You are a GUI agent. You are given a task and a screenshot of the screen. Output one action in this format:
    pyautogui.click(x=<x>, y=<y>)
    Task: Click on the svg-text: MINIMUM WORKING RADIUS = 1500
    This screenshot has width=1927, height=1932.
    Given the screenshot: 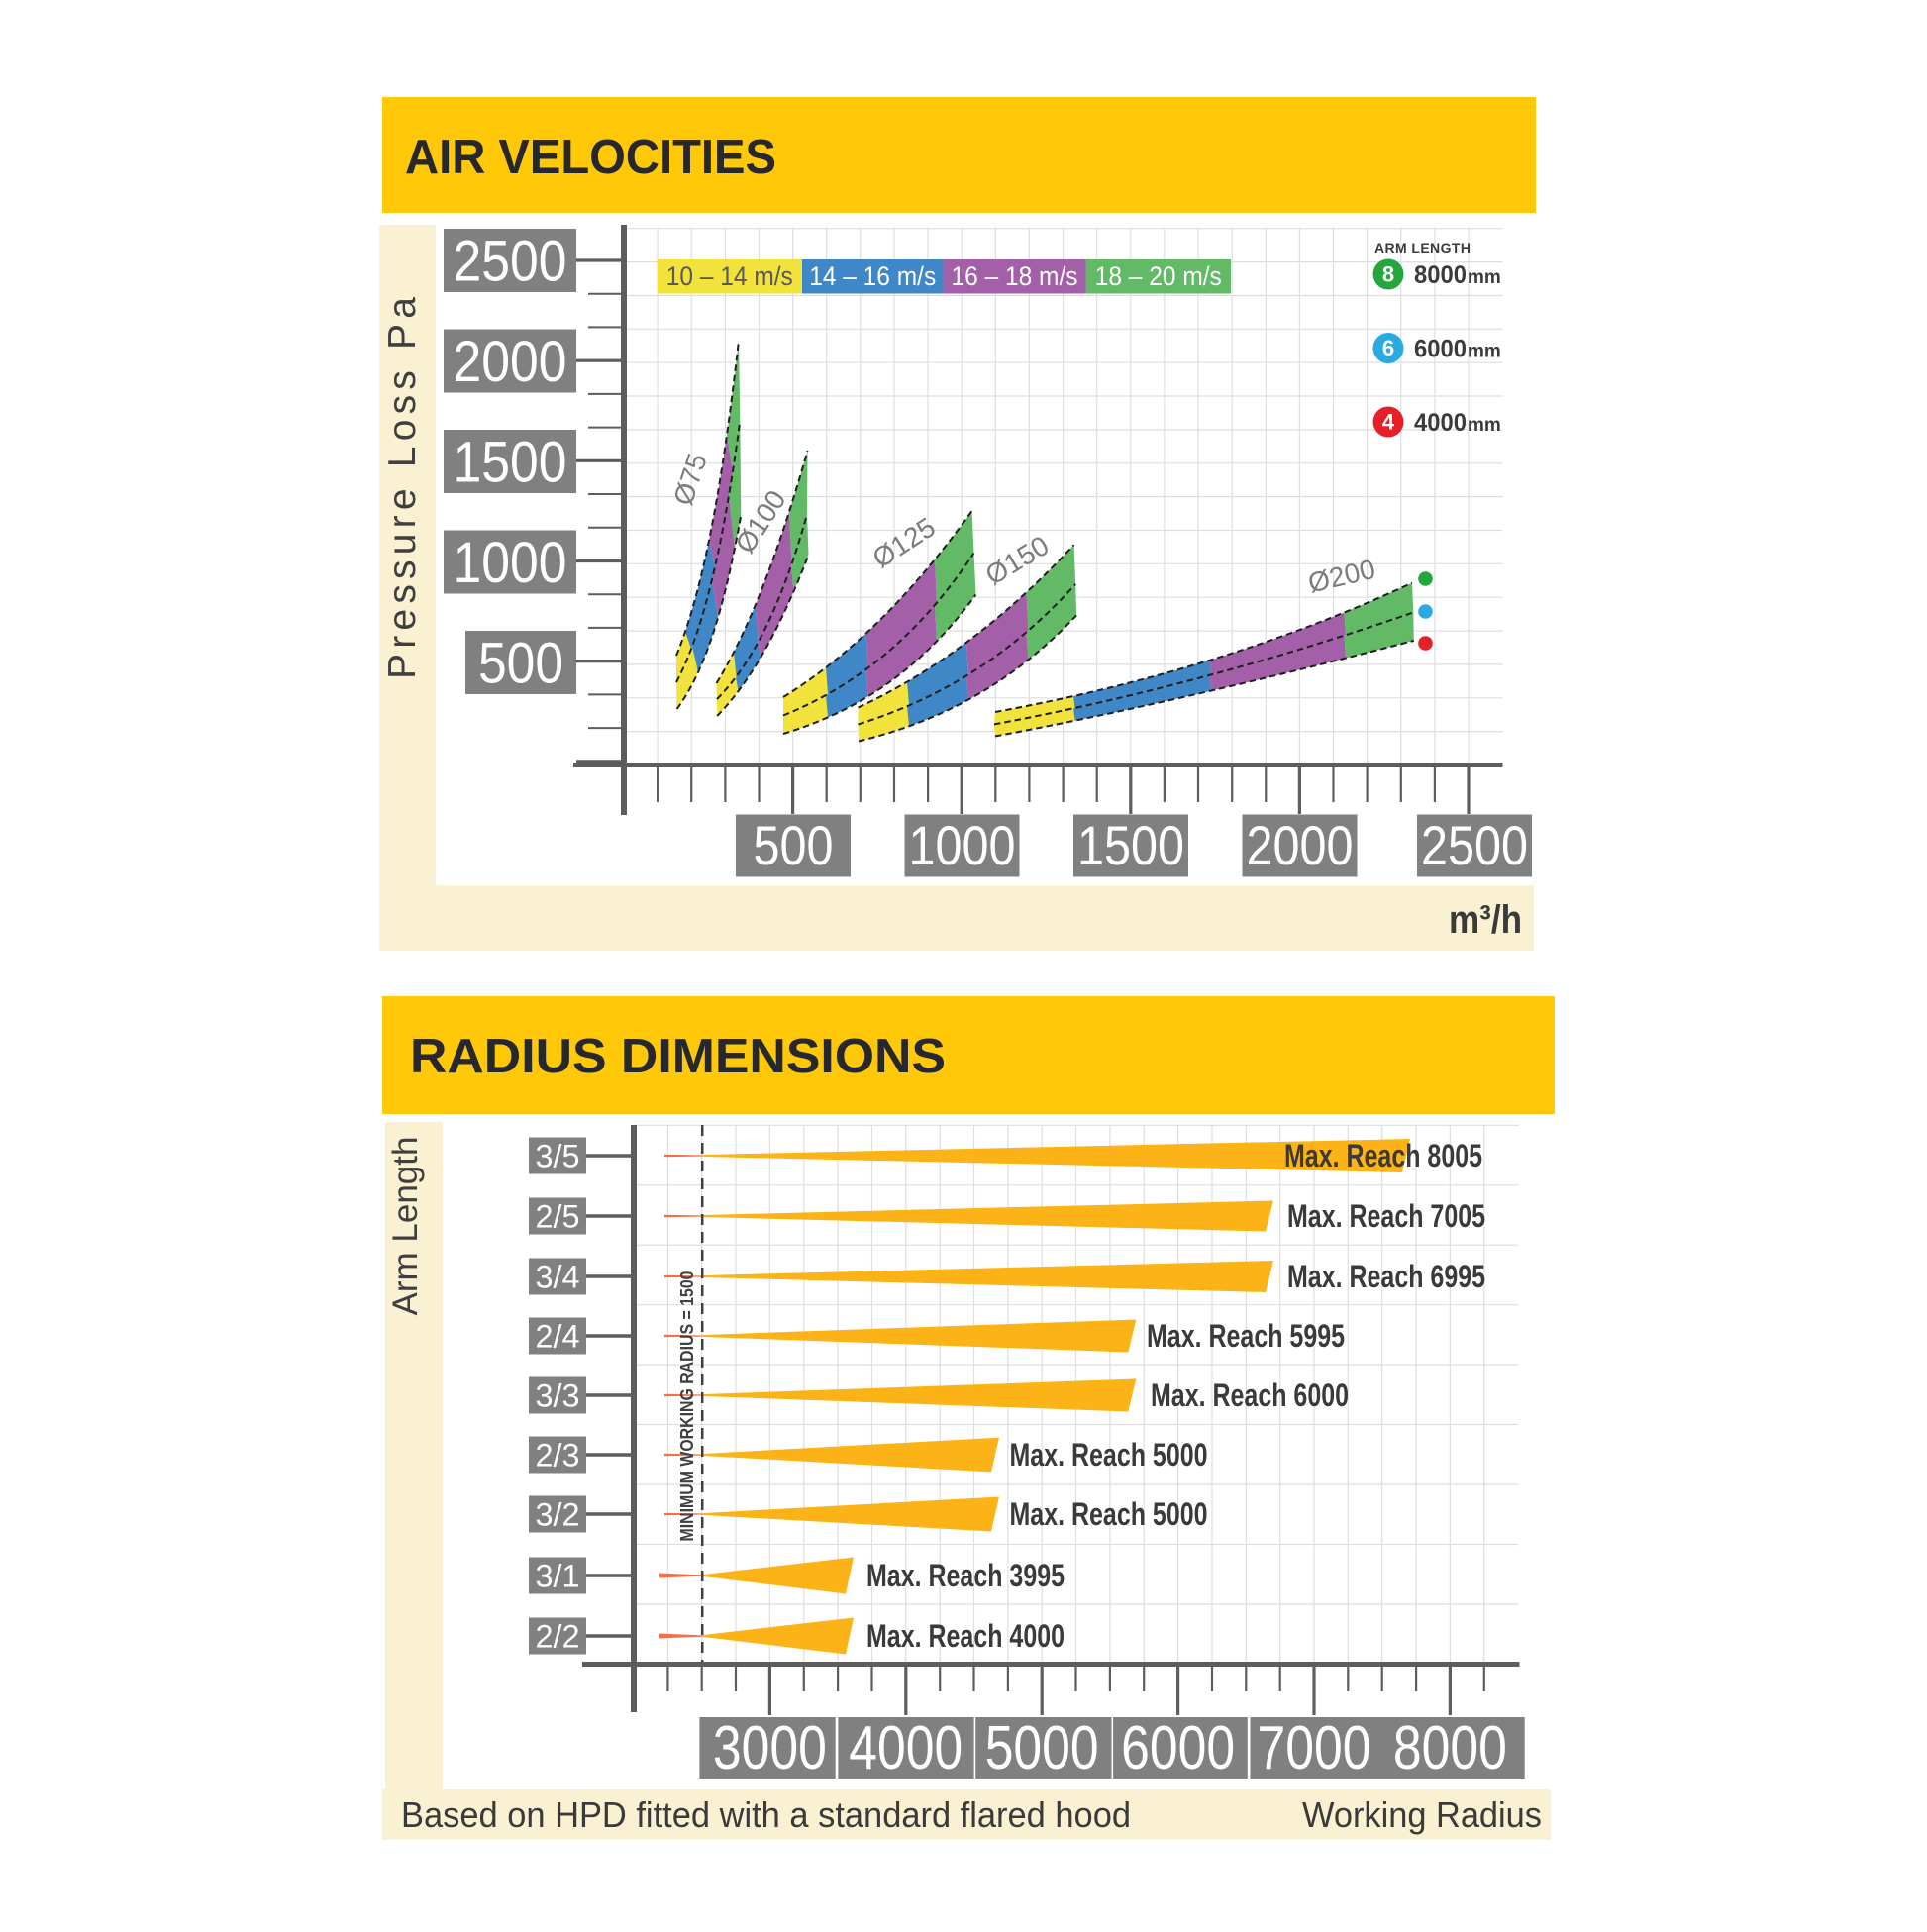 What is the action you would take?
    pyautogui.click(x=686, y=1406)
    